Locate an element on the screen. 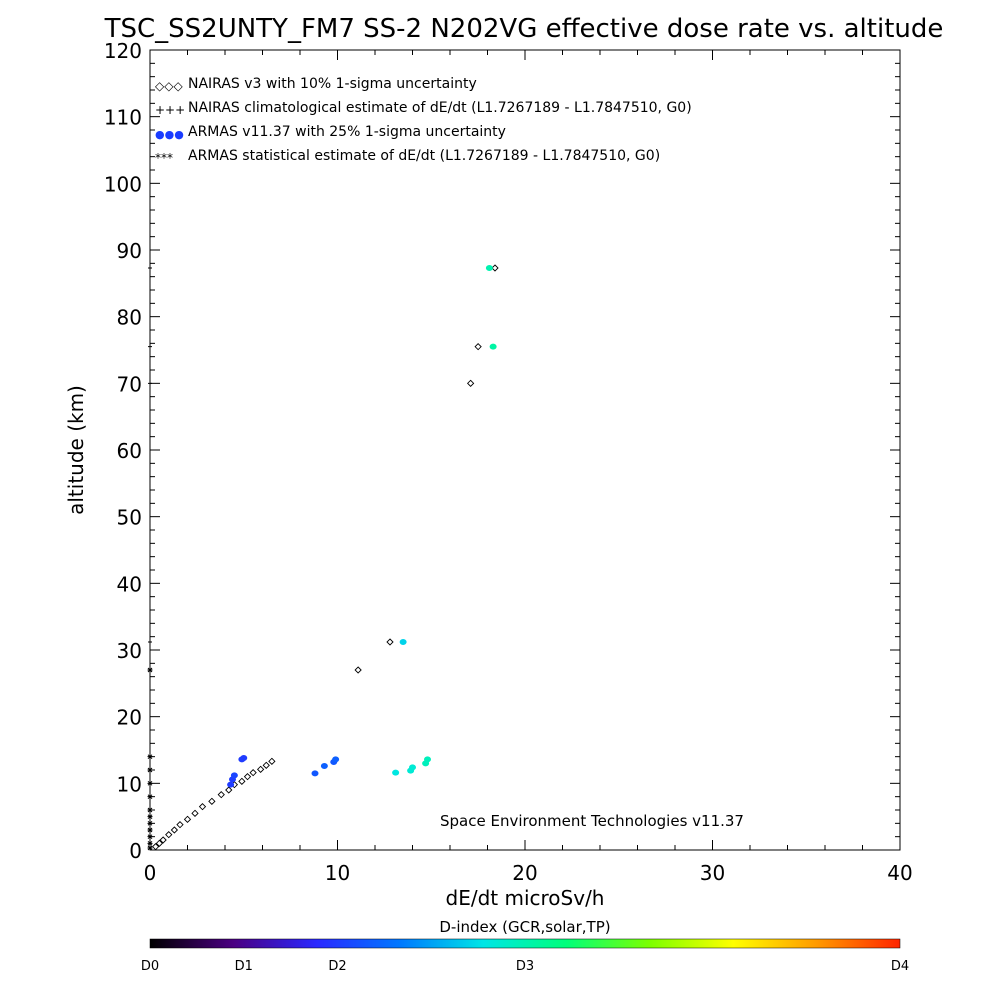 The width and height of the screenshot is (1000, 1000). y-tick-label: 50 is located at coordinates (129, 518).